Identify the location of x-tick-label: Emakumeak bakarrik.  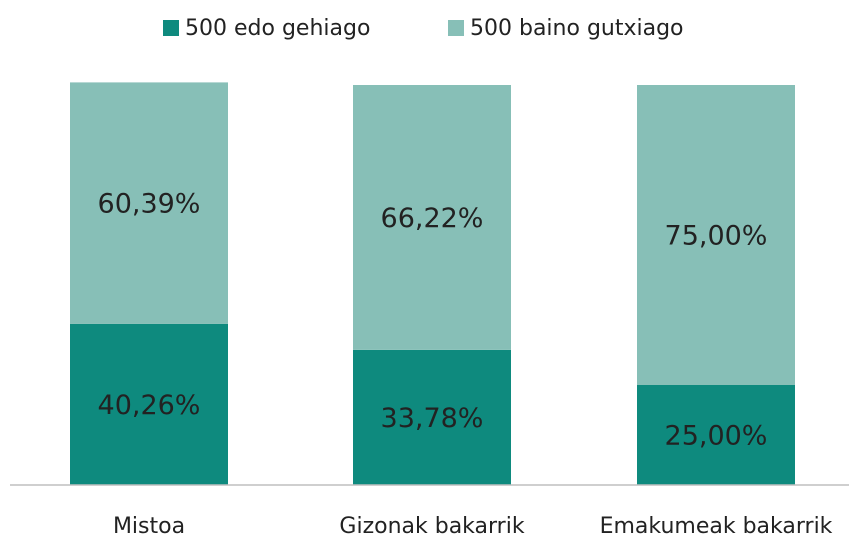
(716, 526).